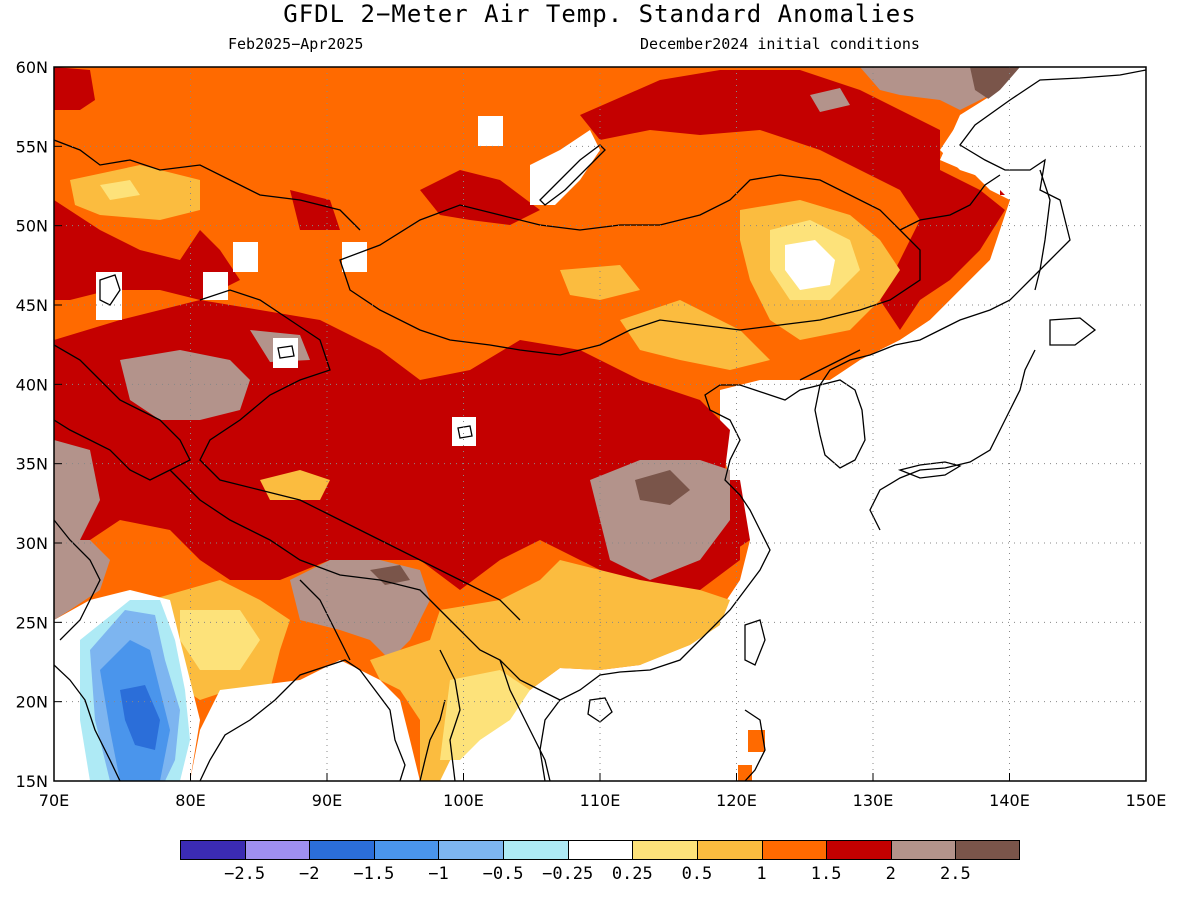 This screenshot has width=1200, height=900. Describe the element at coordinates (32, 622) in the screenshot. I see `lat-label: 25N` at that location.